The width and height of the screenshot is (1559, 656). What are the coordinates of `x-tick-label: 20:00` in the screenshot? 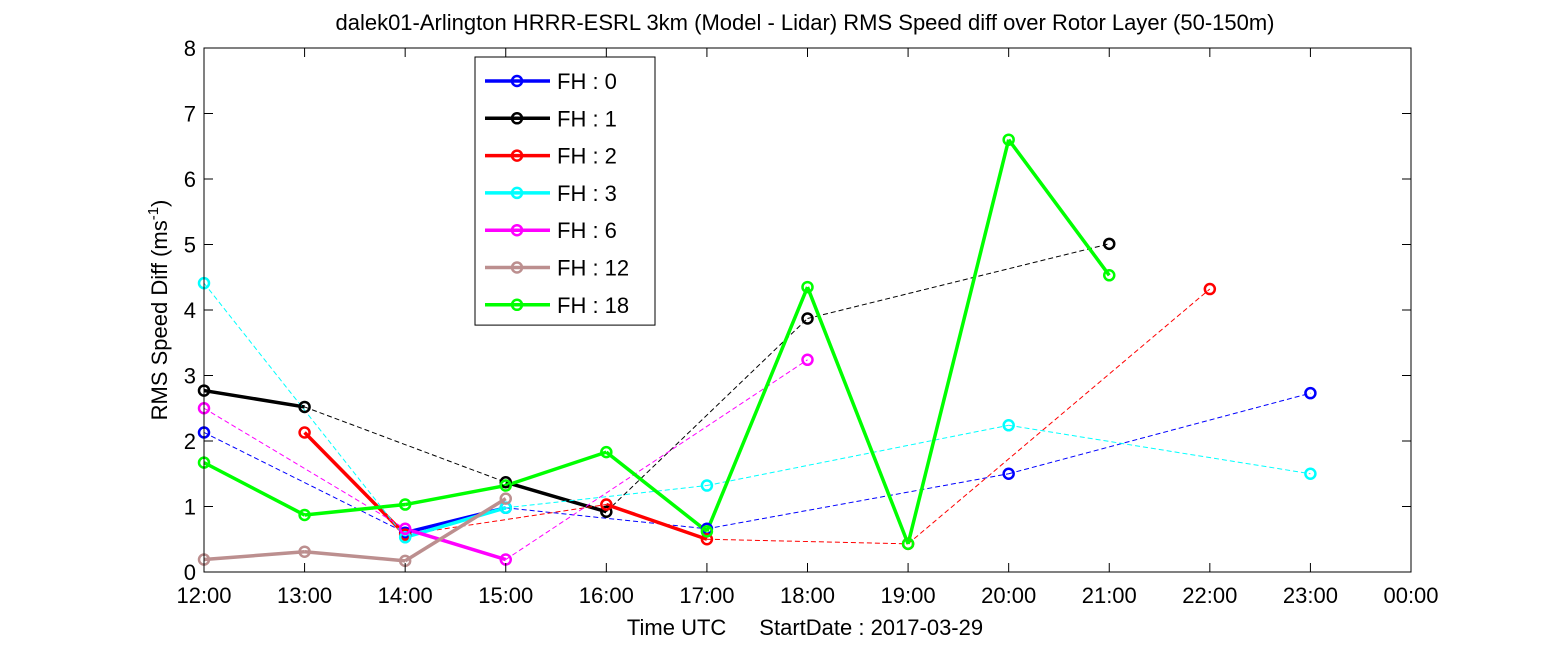 It's located at (1008, 595).